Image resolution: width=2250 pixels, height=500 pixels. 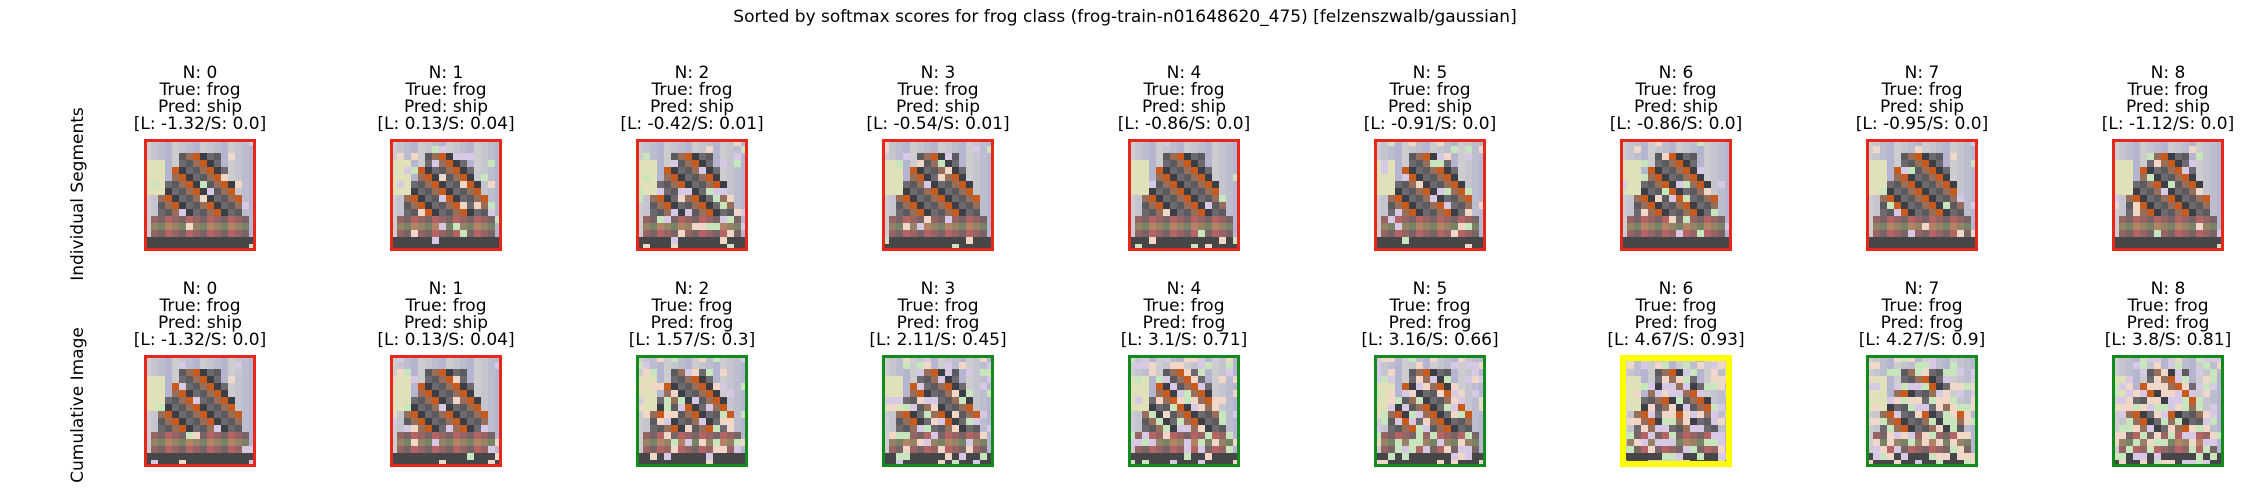 What do you see at coordinates (2168, 340) in the screenshot?
I see `panel-title-scores: [L: 3.8/S: 0.81]` at bounding box center [2168, 340].